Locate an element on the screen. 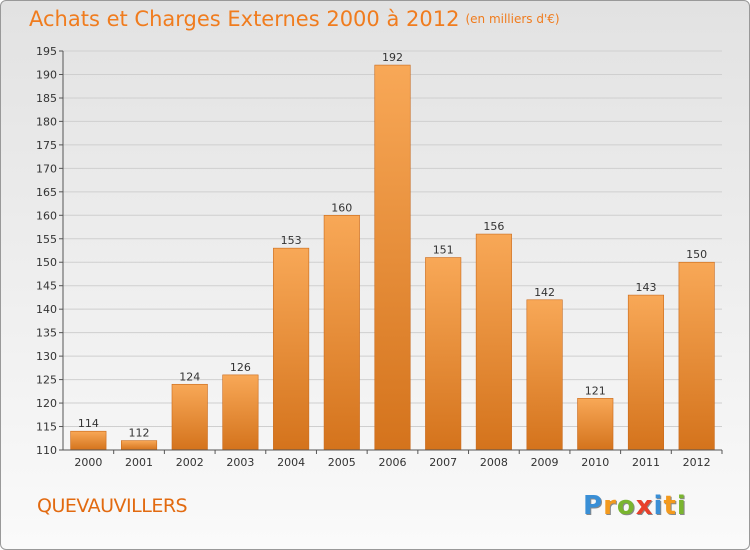 The height and width of the screenshot is (550, 750). y-tick-label: 155 is located at coordinates (46, 239).